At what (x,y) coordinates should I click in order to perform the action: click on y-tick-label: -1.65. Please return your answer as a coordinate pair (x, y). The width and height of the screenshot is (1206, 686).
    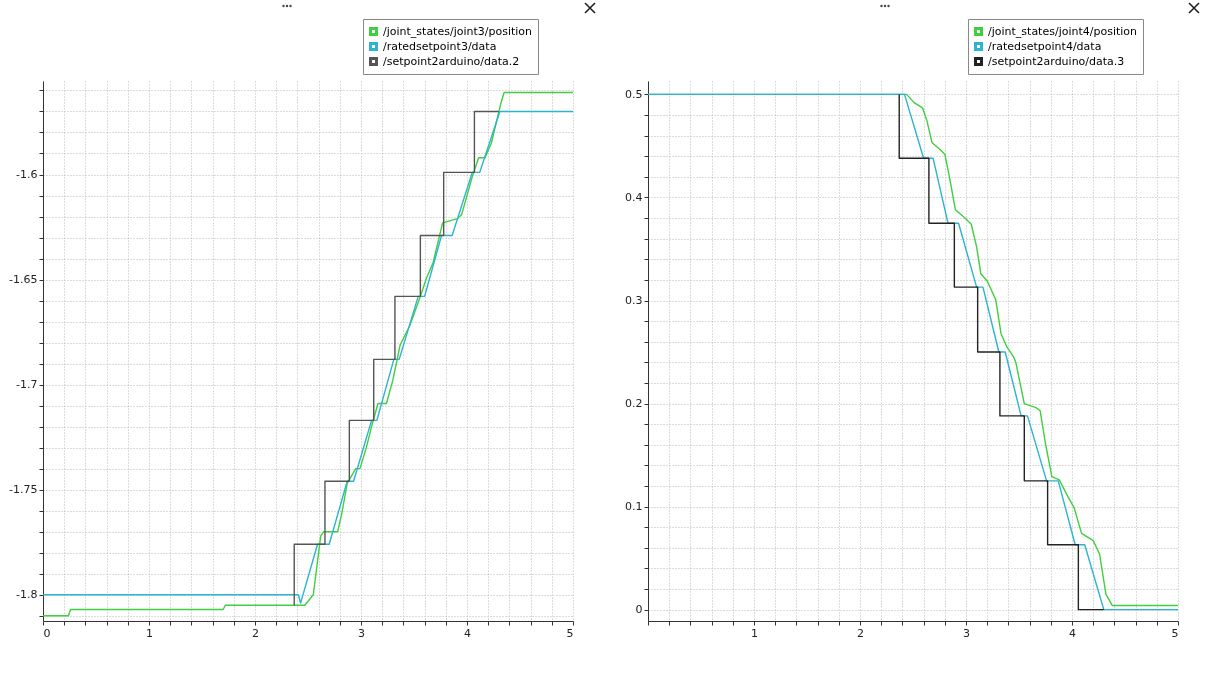
    Looking at the image, I should click on (23, 280).